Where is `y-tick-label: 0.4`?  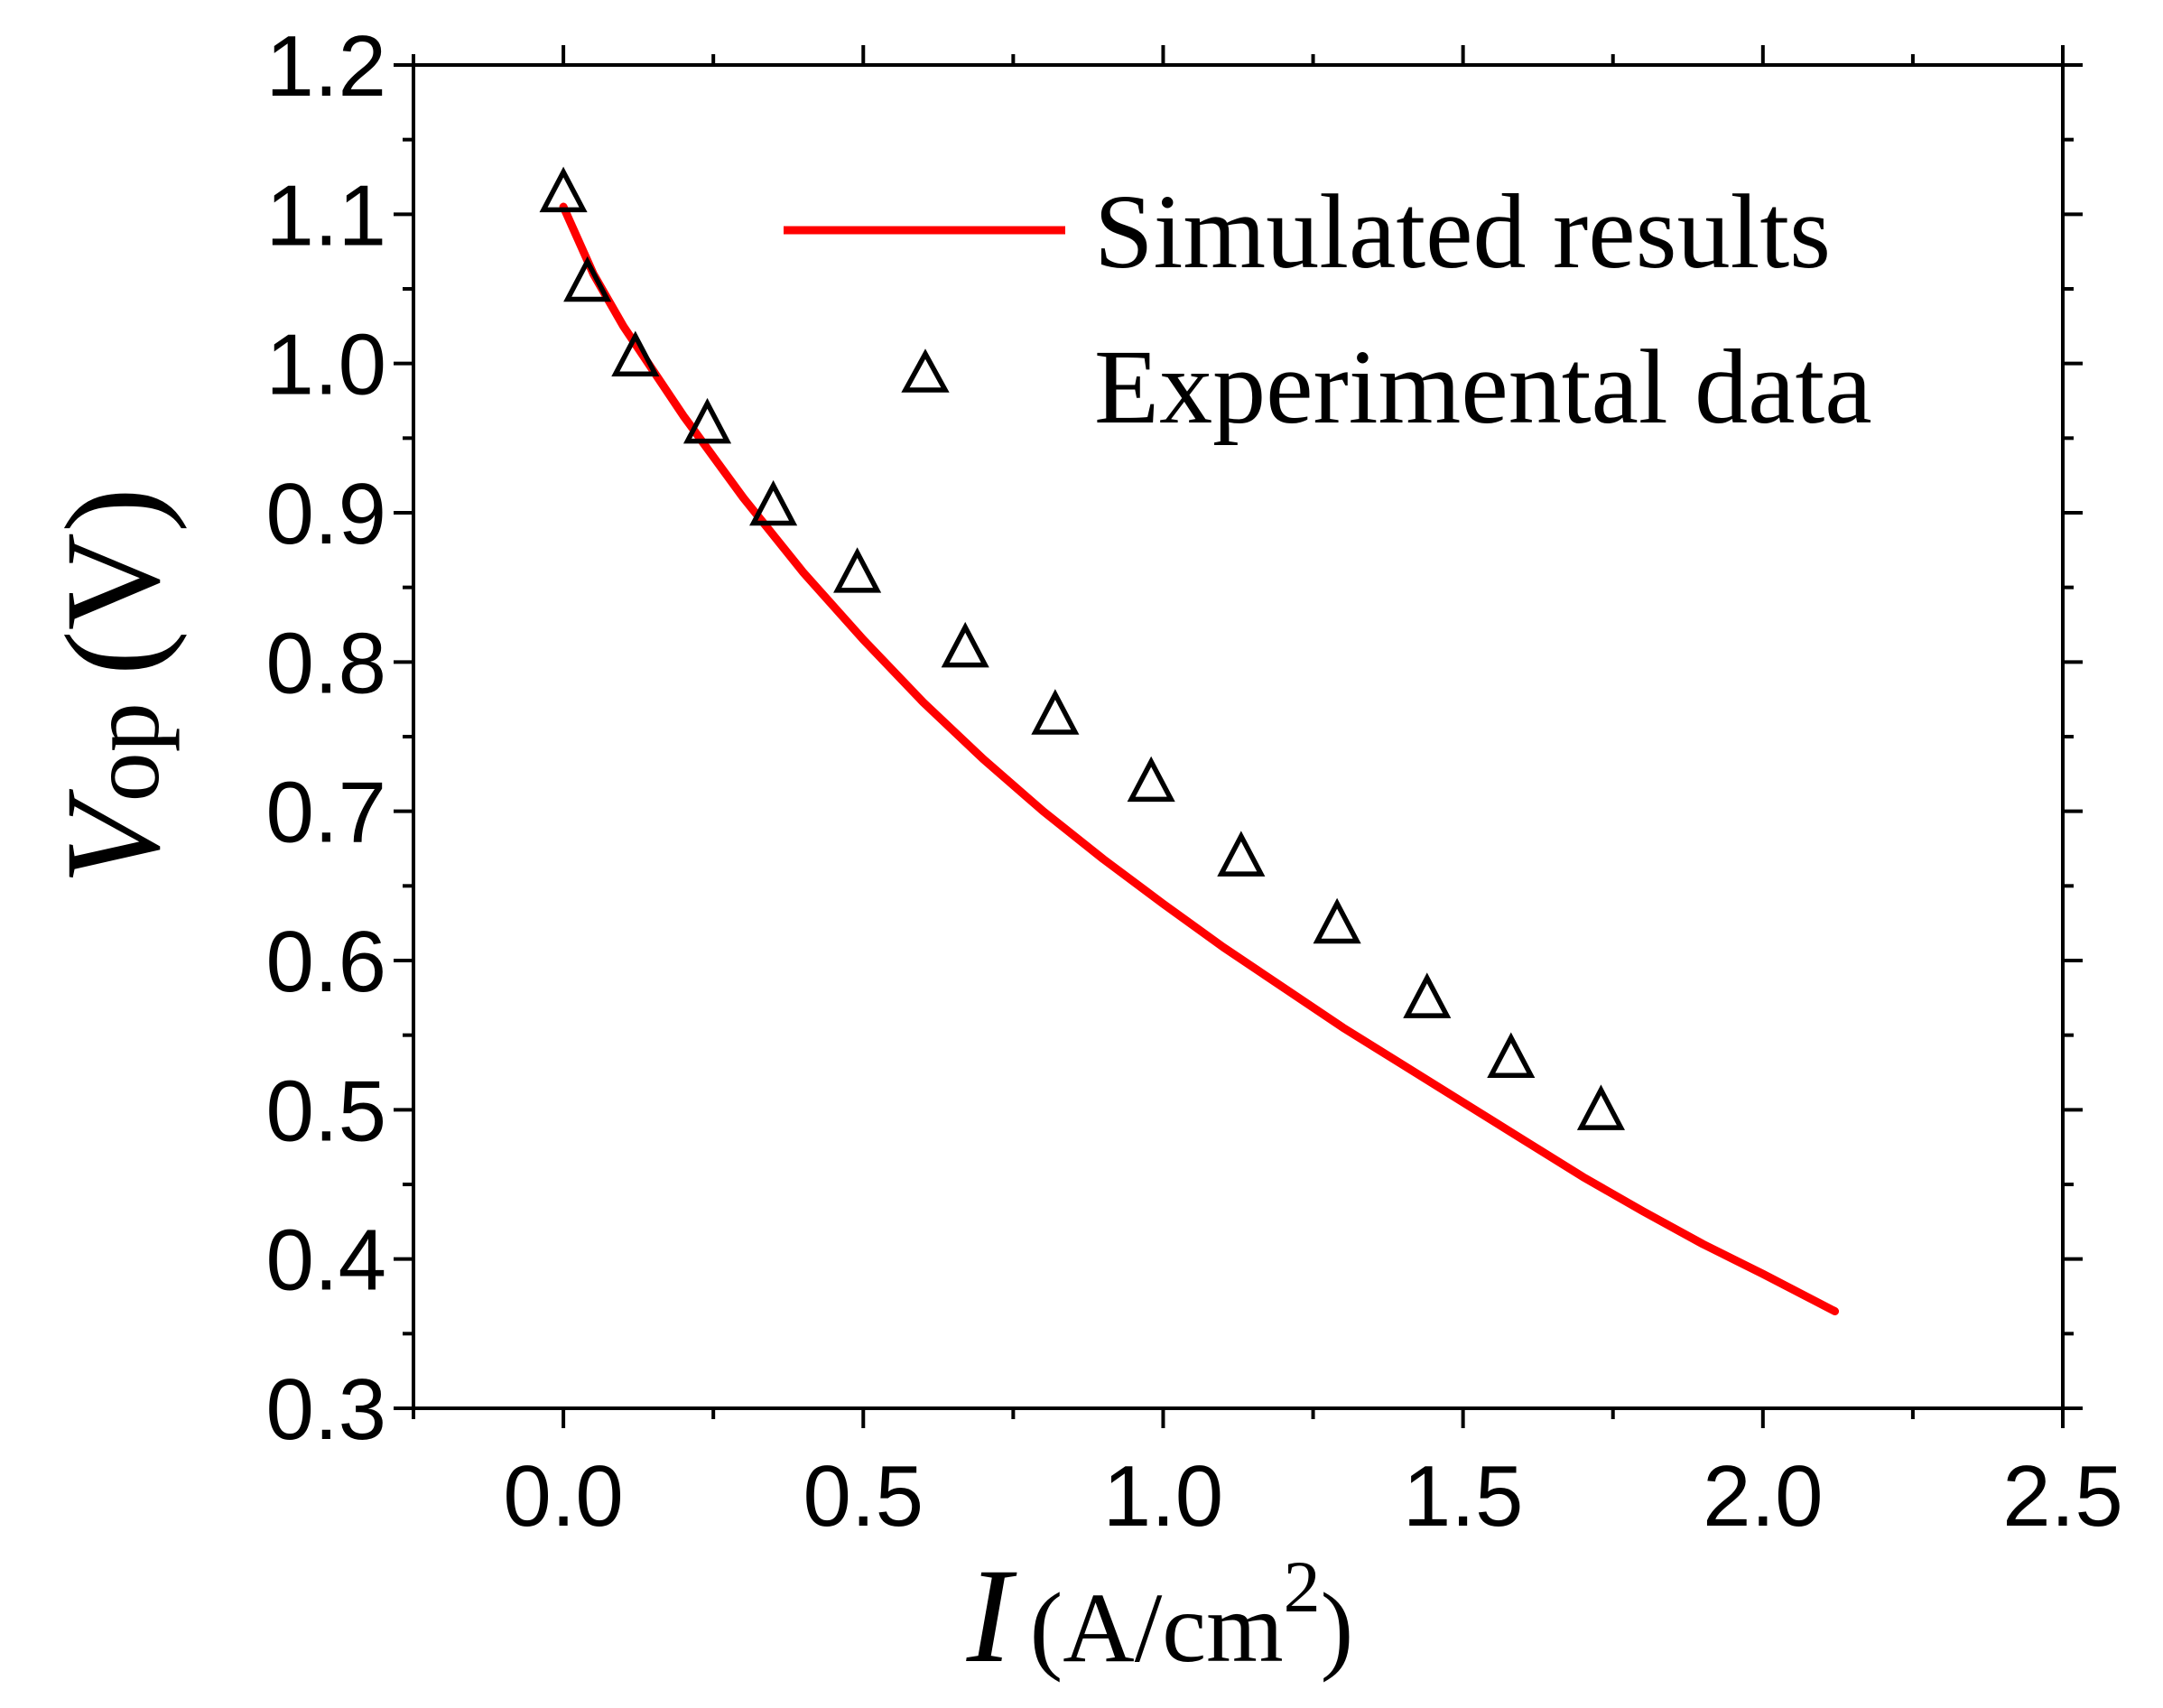 y-tick-label: 0.4 is located at coordinates (326, 1260).